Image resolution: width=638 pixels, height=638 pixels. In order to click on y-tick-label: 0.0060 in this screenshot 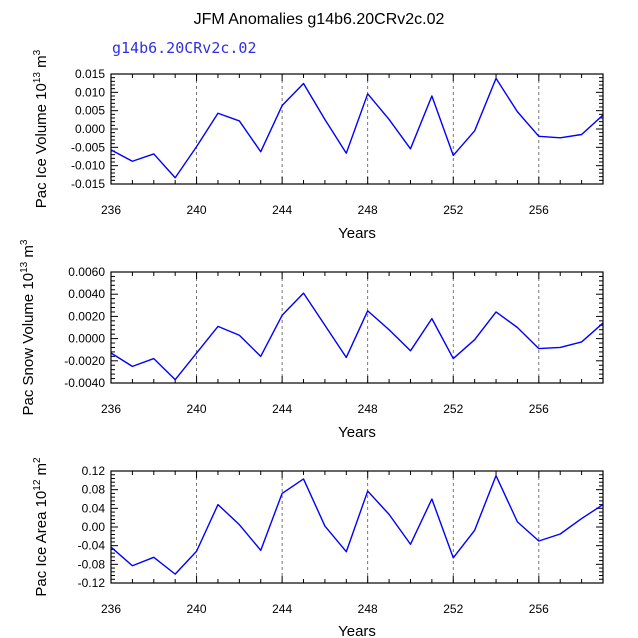, I will do `click(86, 272)`.